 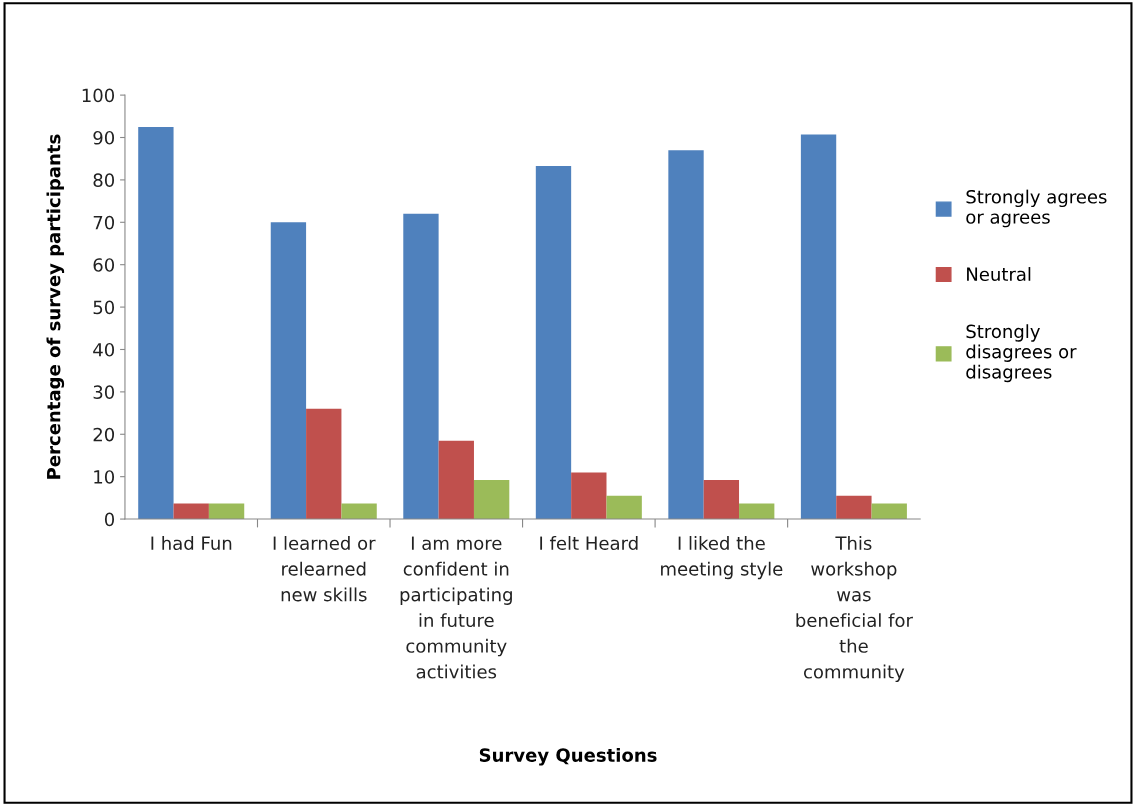 What do you see at coordinates (104, 137) in the screenshot?
I see `y-tick-label: 90` at bounding box center [104, 137].